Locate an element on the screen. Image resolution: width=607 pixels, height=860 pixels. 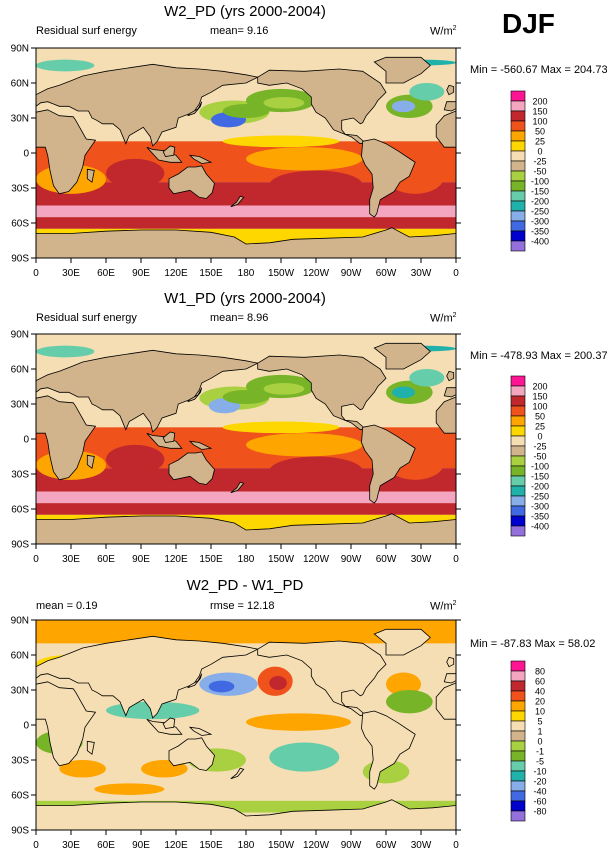
y-tick-label: 90S is located at coordinates (20, 259).